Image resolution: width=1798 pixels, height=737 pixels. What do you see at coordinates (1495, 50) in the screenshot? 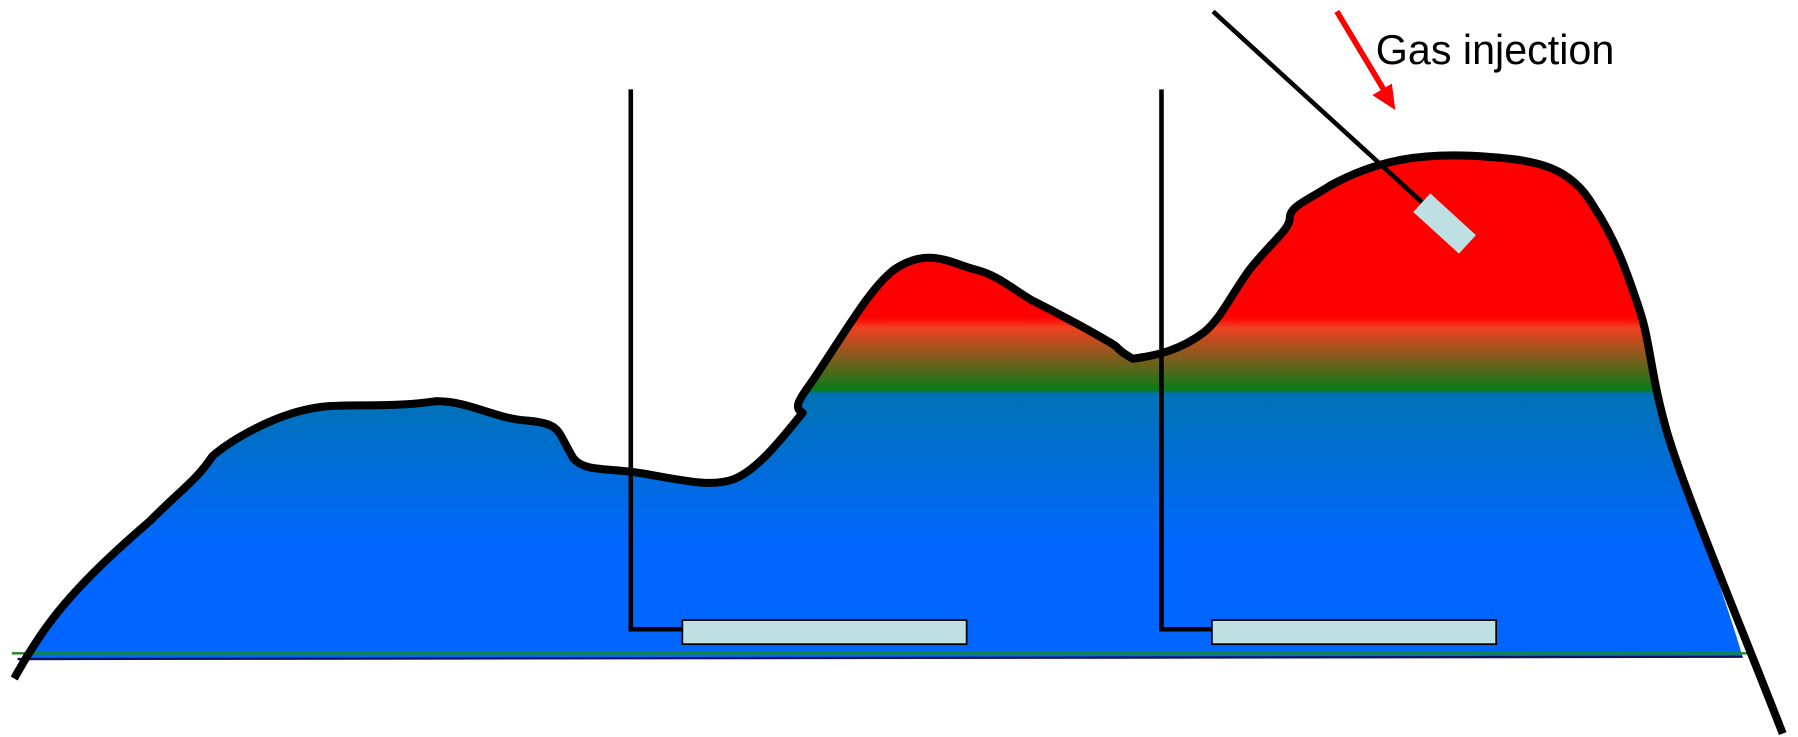
I see `annotation-text: Gas injection` at bounding box center [1495, 50].